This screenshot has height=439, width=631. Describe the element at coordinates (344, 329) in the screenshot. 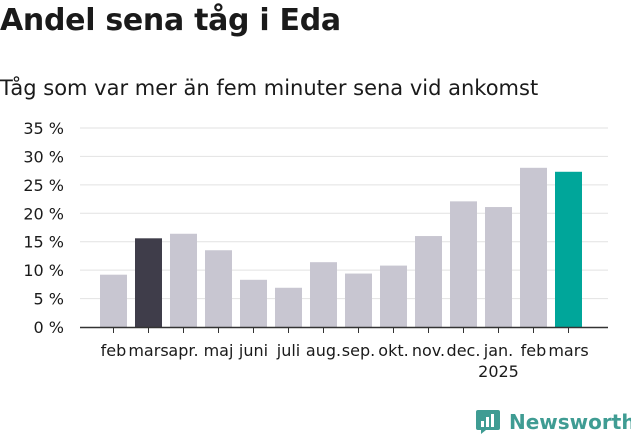

I see `x-axis` at that location.